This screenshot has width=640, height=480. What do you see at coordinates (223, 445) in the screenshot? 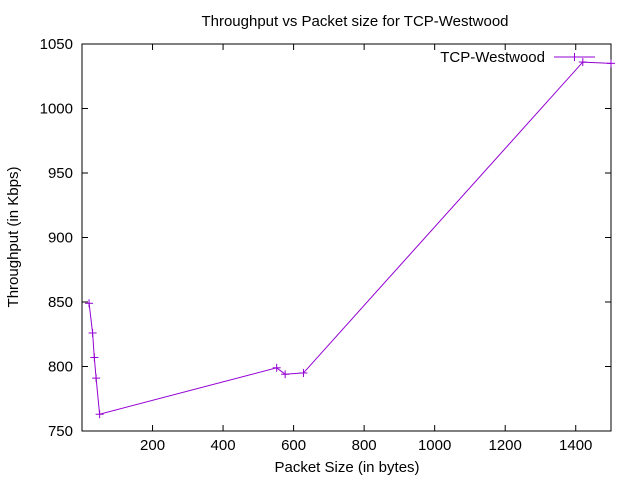
I see `x-tick-label: 400` at bounding box center [223, 445].